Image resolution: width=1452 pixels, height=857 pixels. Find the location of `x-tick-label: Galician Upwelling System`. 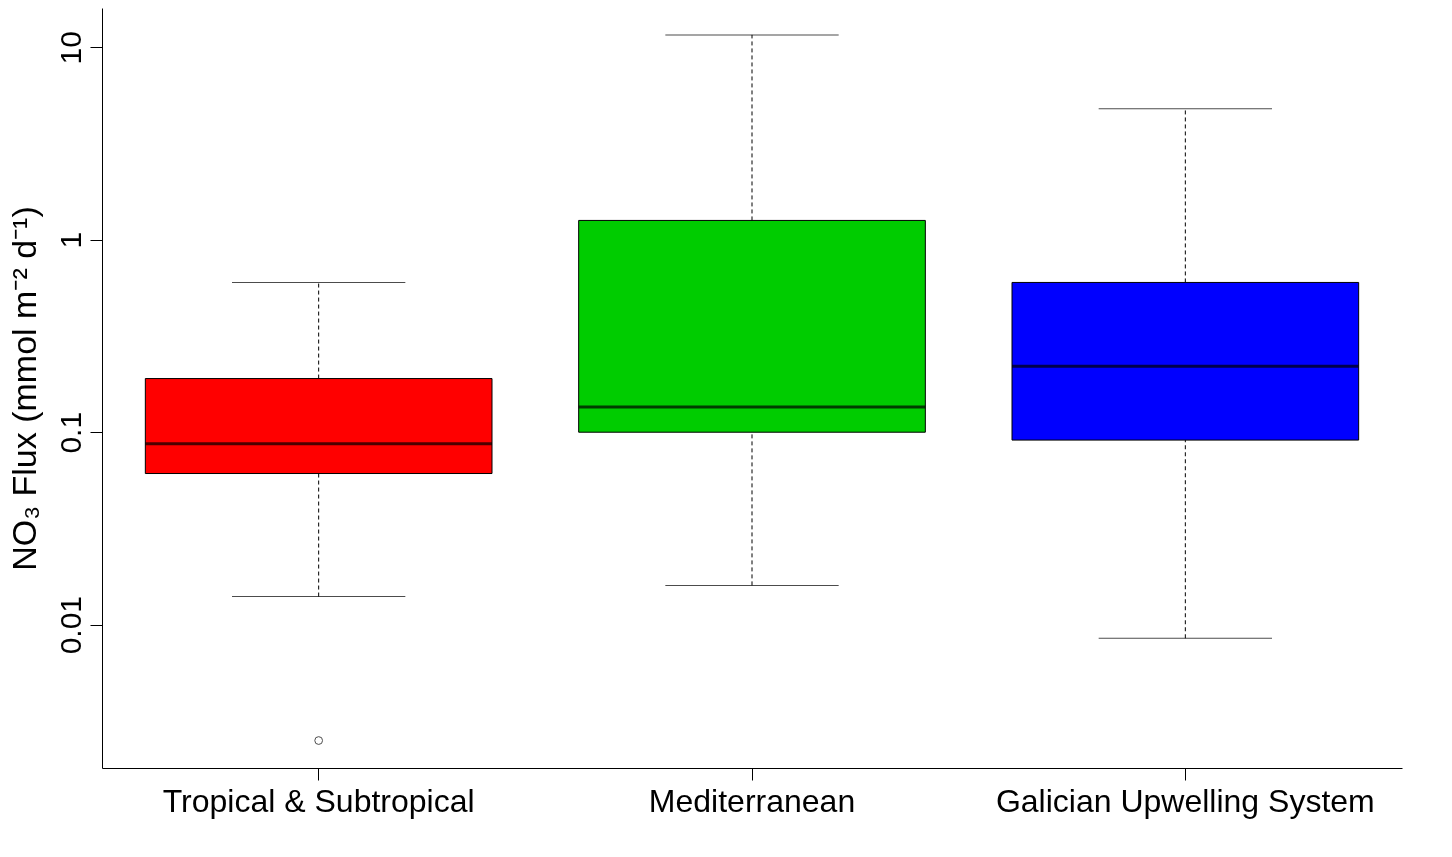

x-tick-label: Galician Upwelling System is located at coordinates (1185, 800).